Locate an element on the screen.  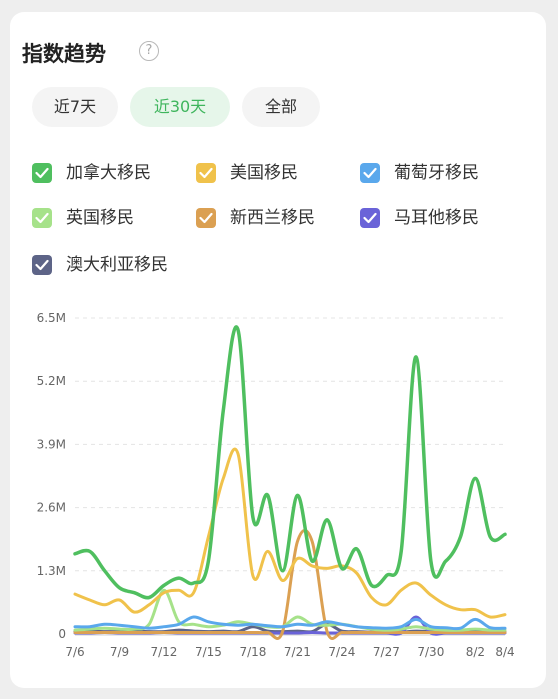
x-tick-label: 7/30 is located at coordinates (430, 652).